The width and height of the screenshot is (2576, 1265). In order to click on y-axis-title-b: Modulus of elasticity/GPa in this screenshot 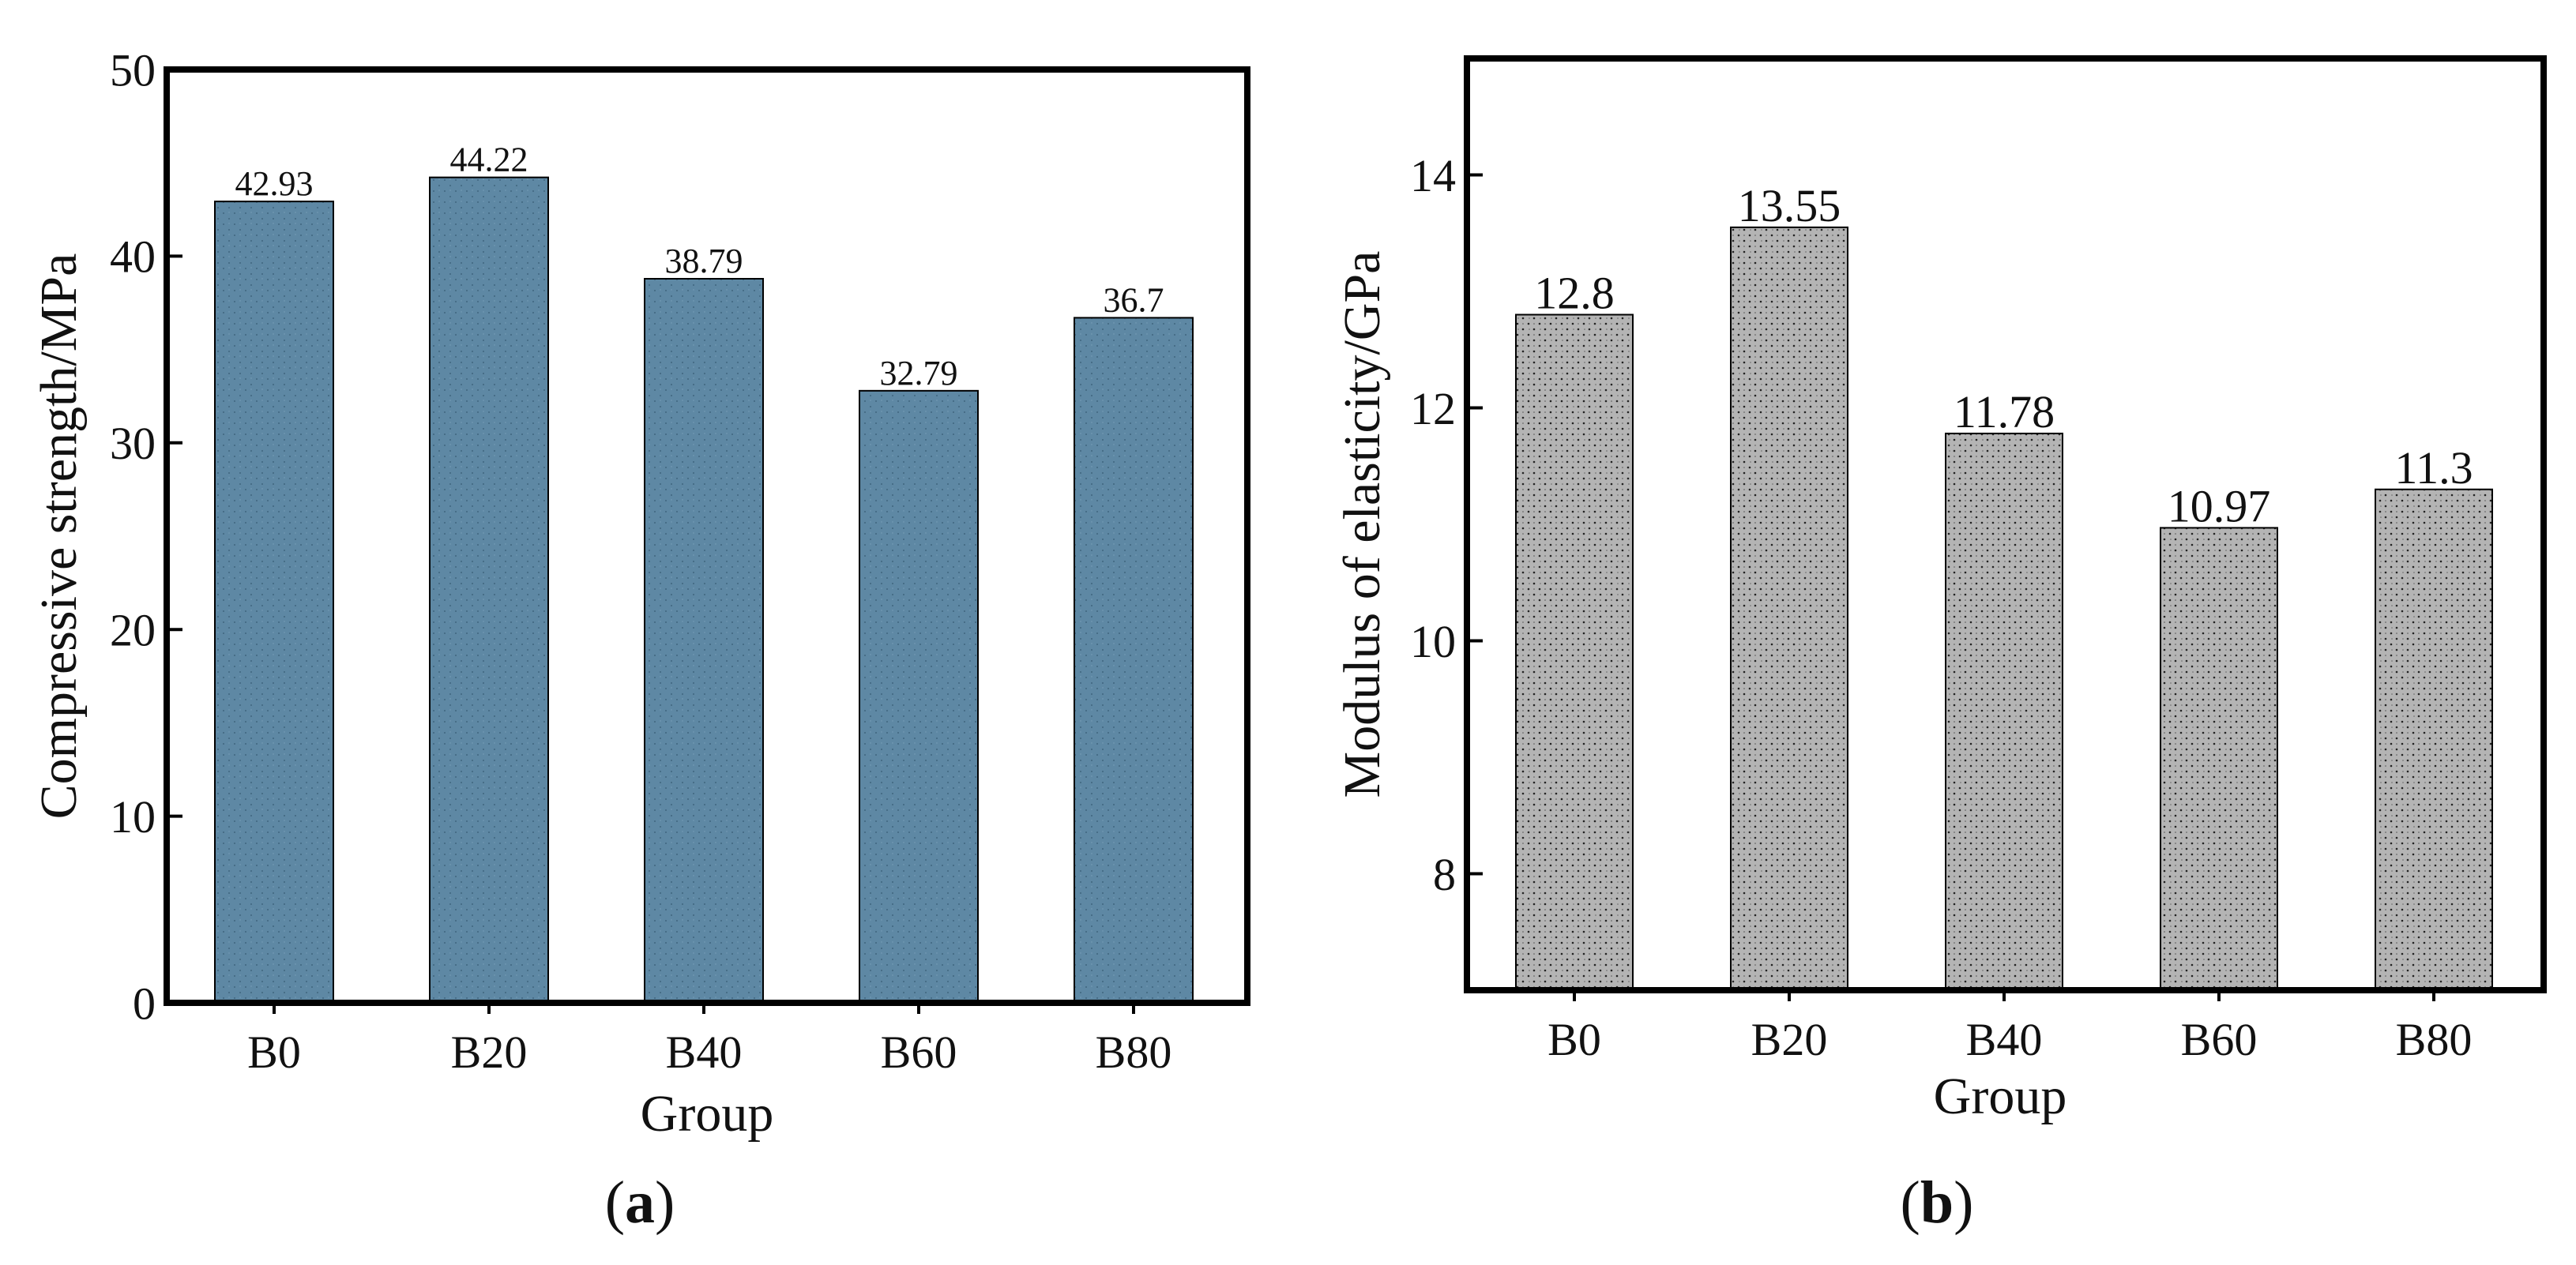, I will do `click(1362, 525)`.